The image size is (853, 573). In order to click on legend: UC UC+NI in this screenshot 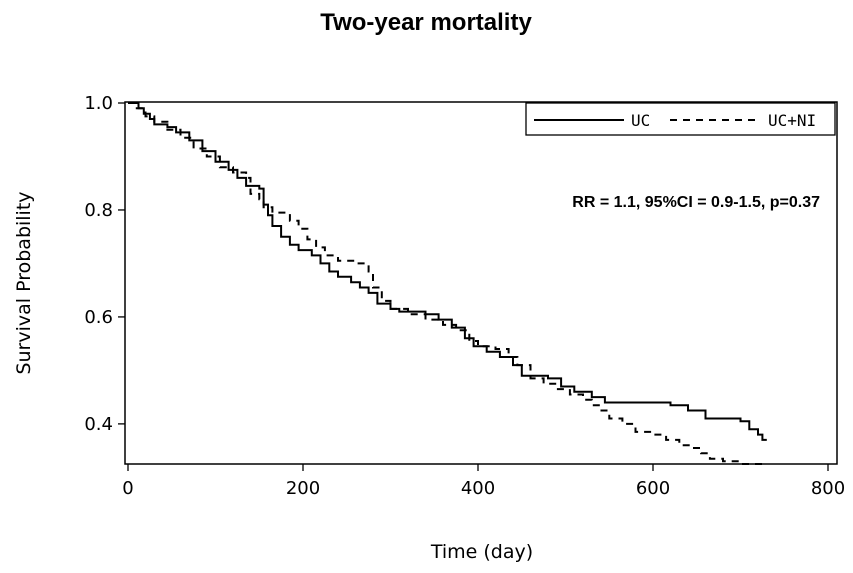, I will do `click(680, 119)`.